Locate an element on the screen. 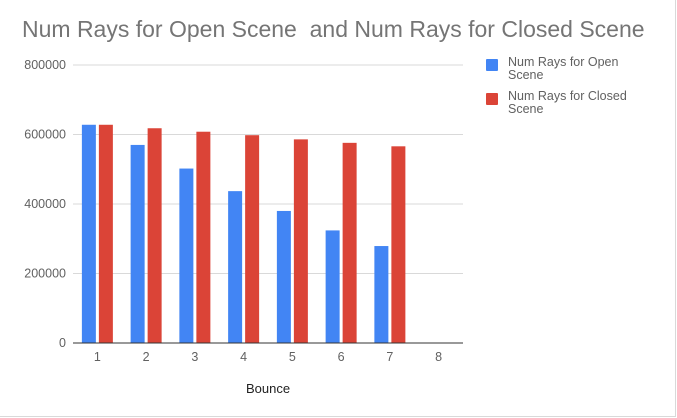  y-tick-label: 0 is located at coordinates (62, 343).